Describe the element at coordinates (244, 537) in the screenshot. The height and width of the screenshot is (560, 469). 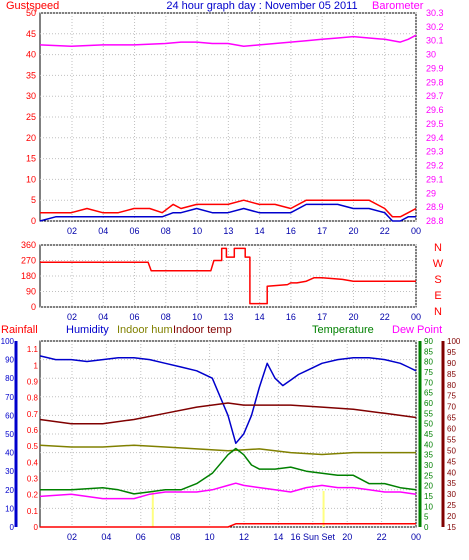
I see `temp-panel-x-tick-label: 12` at that location.